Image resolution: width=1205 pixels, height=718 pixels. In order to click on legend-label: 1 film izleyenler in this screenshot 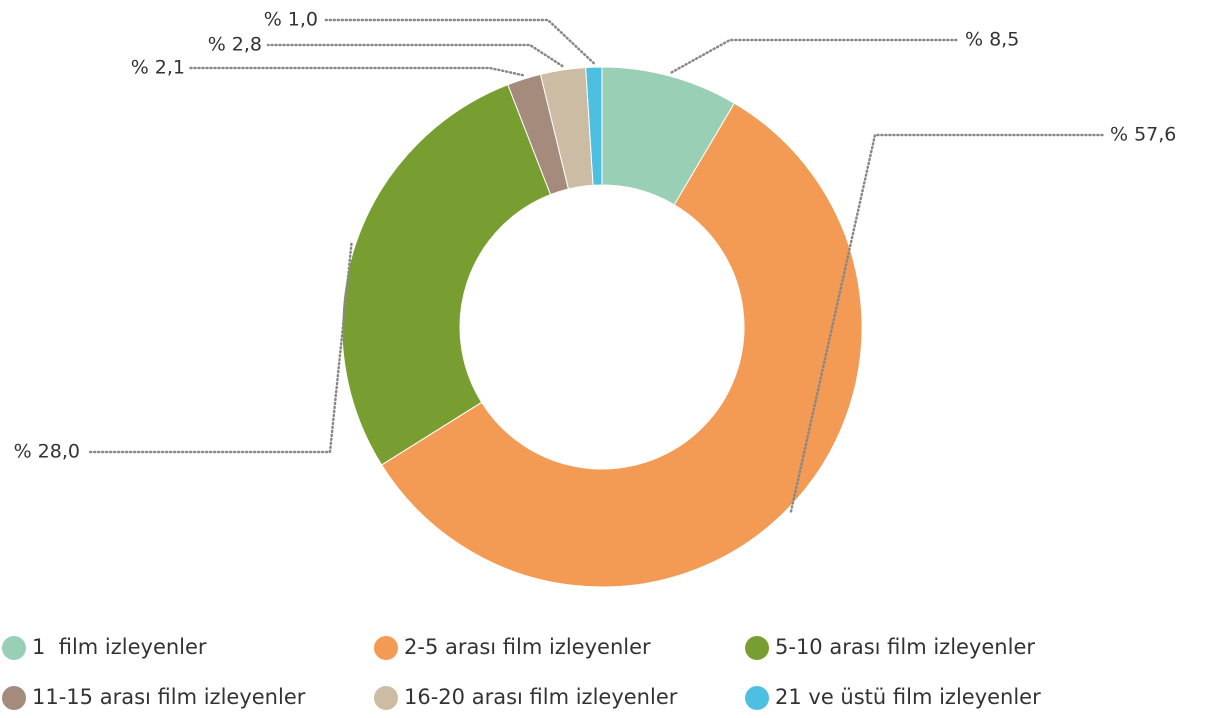, I will do `click(119, 647)`.